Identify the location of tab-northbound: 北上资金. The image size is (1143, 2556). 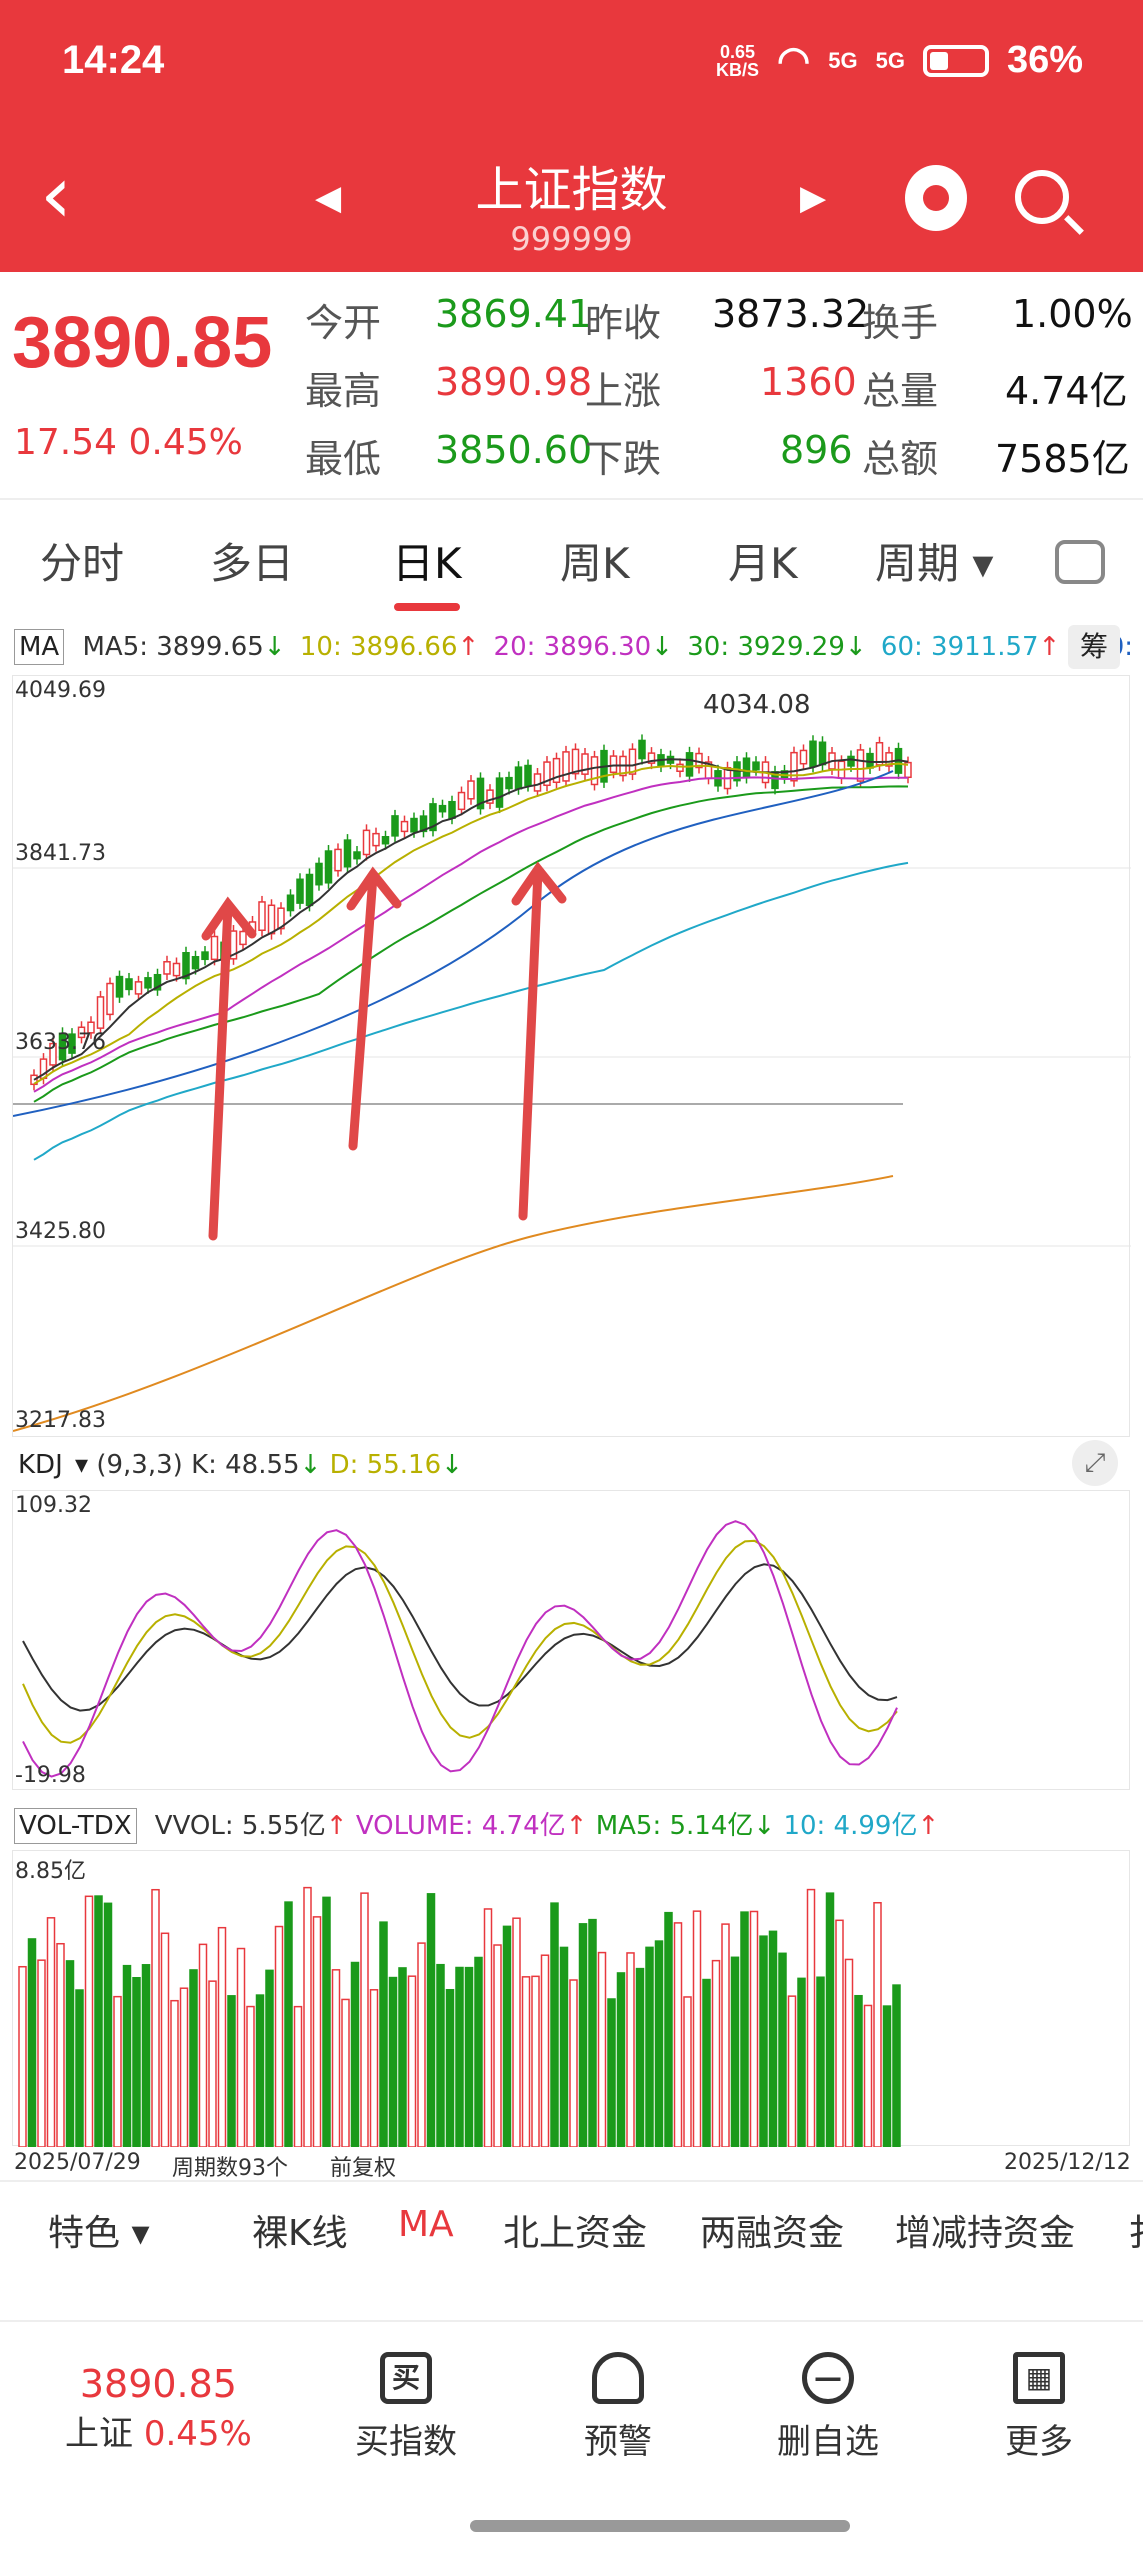
(575, 2233).